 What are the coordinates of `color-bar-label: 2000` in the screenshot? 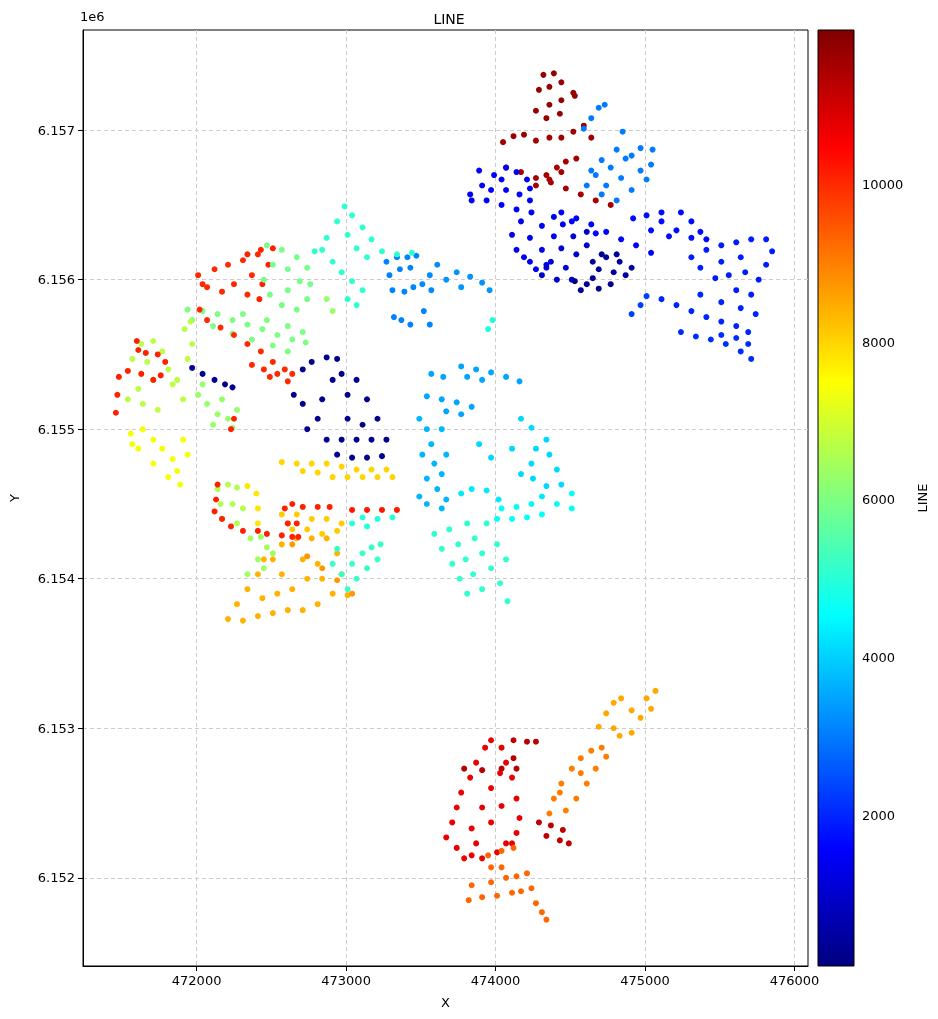 It's located at (879, 816).